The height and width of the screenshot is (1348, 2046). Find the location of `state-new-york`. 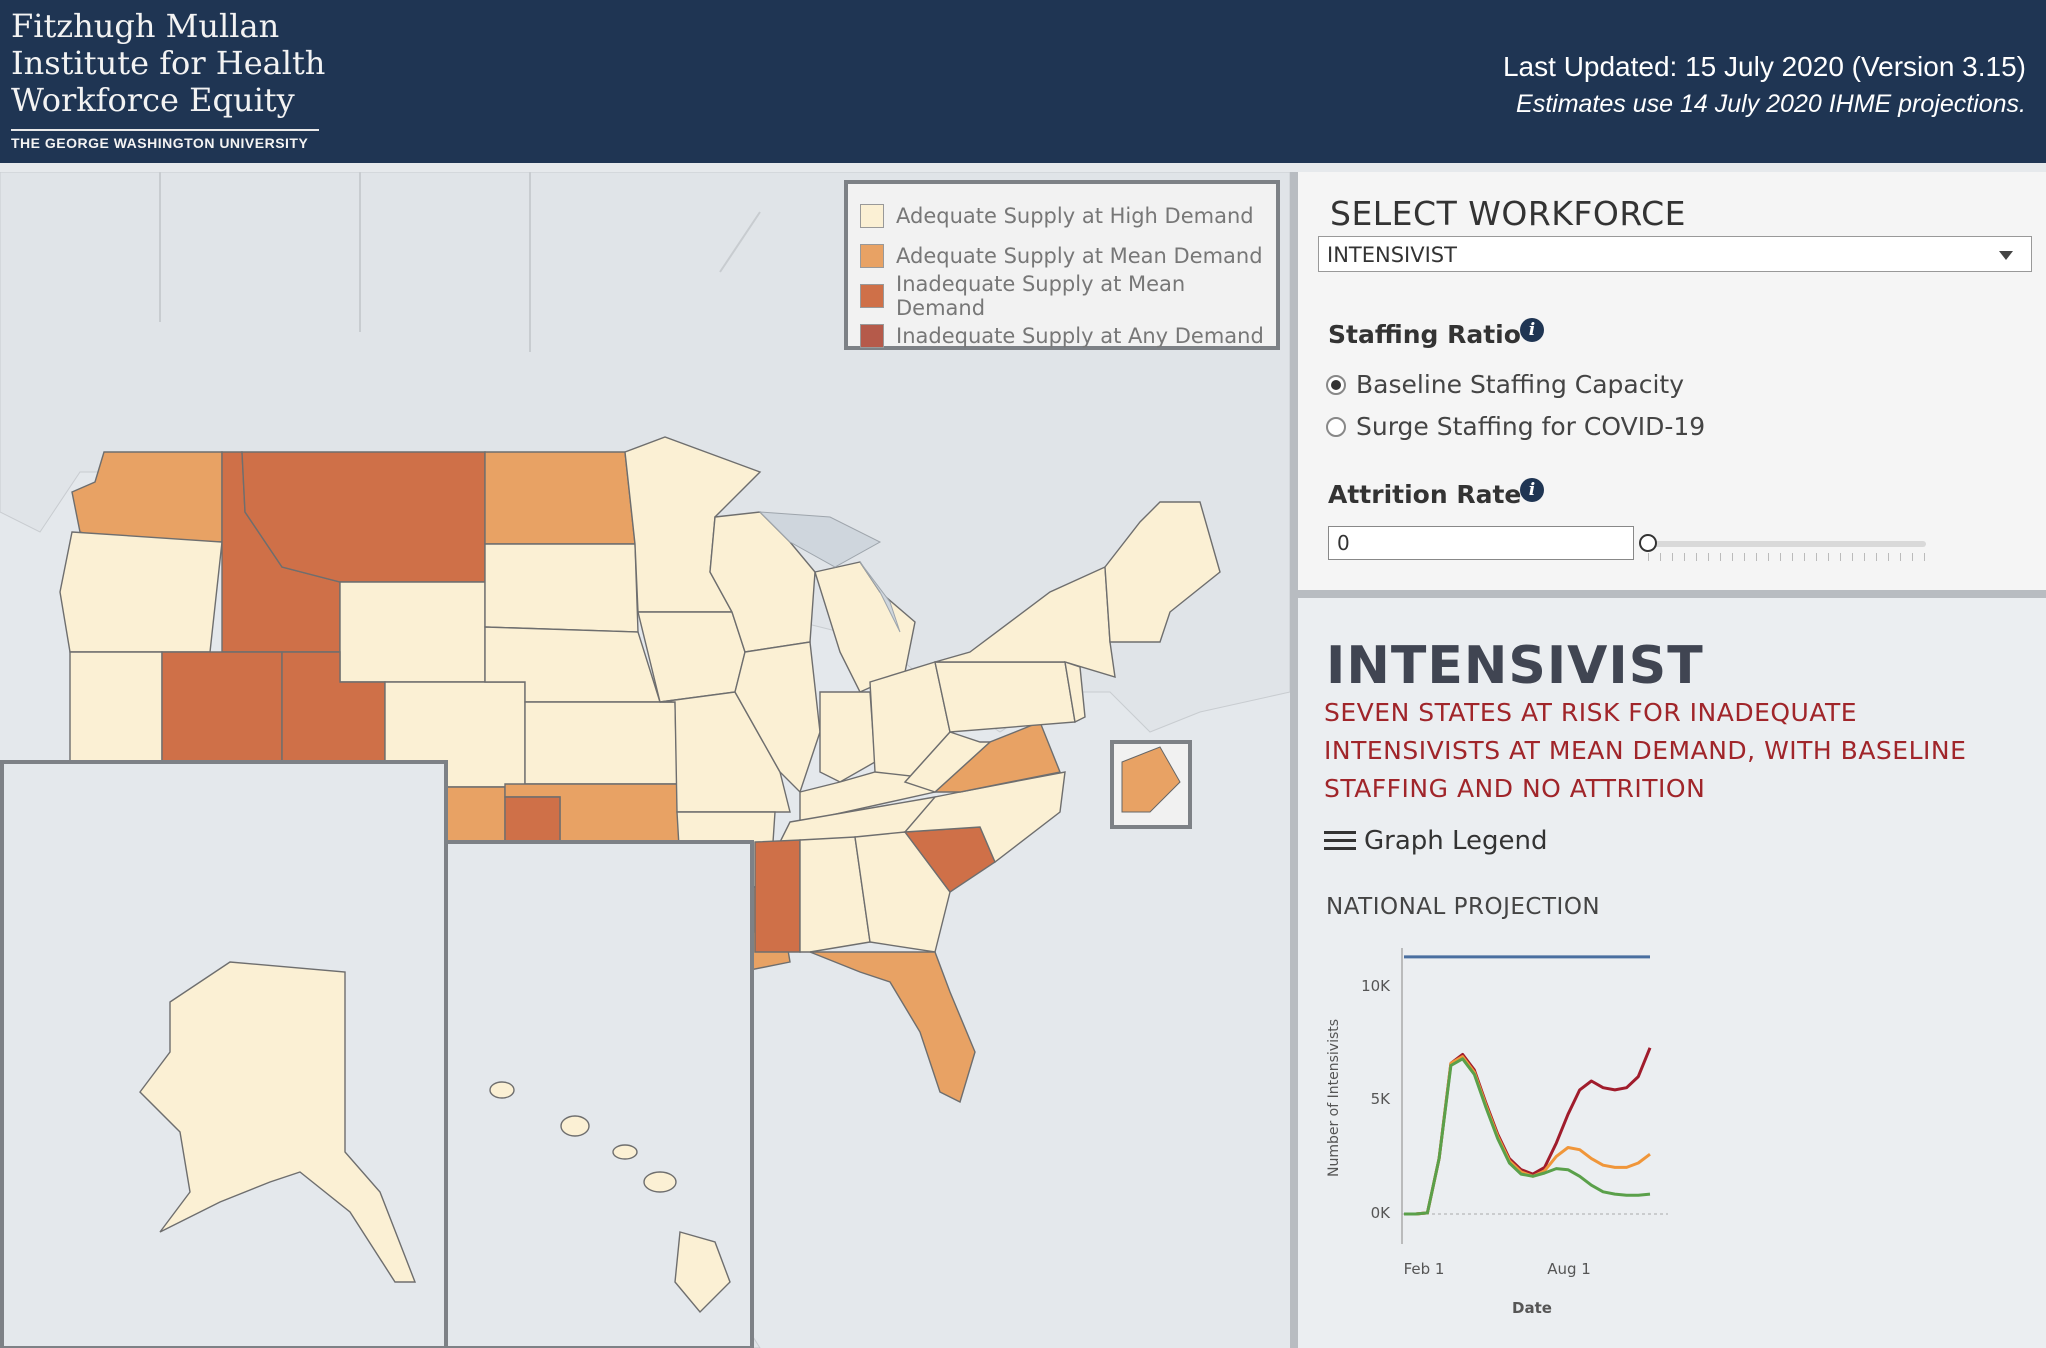

state-new-york is located at coordinates (1025, 621).